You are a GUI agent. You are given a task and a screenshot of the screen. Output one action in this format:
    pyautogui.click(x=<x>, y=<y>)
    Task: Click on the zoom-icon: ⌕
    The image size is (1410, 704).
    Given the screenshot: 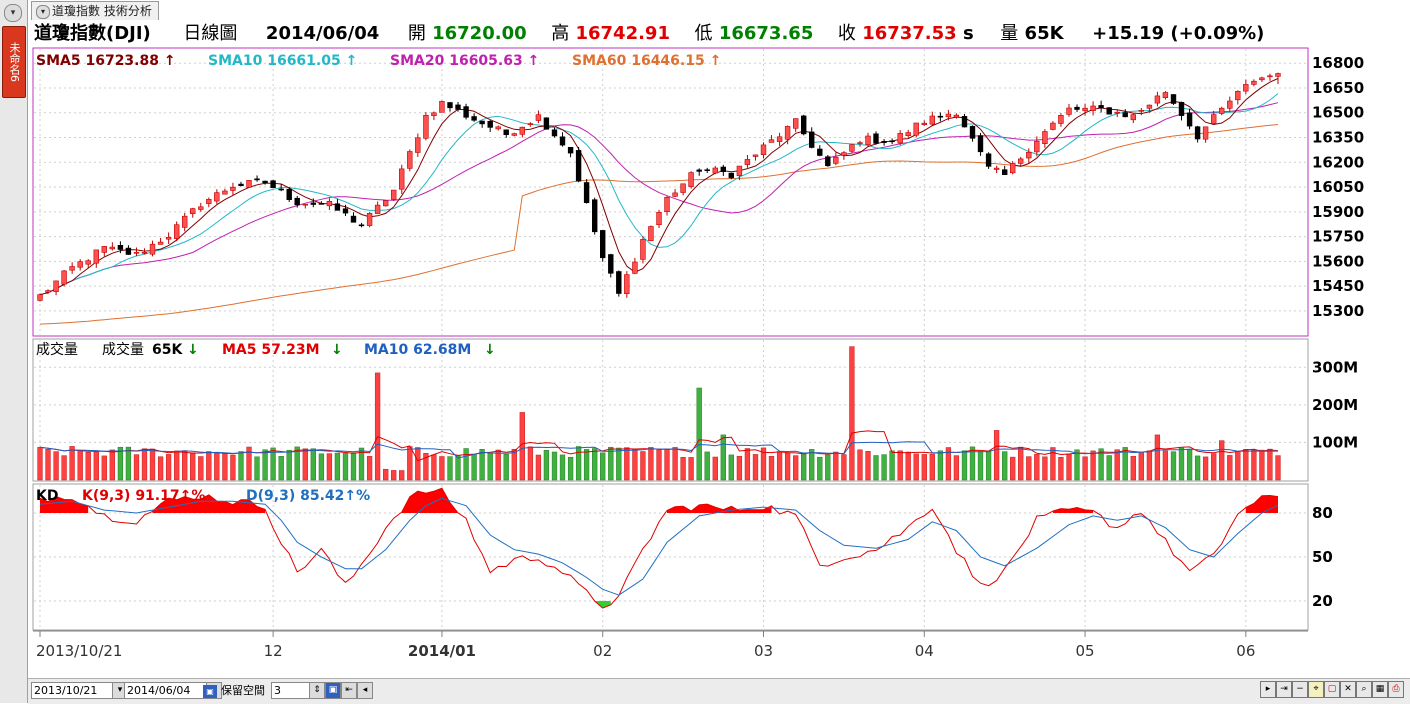 What is the action you would take?
    pyautogui.click(x=1364, y=689)
    